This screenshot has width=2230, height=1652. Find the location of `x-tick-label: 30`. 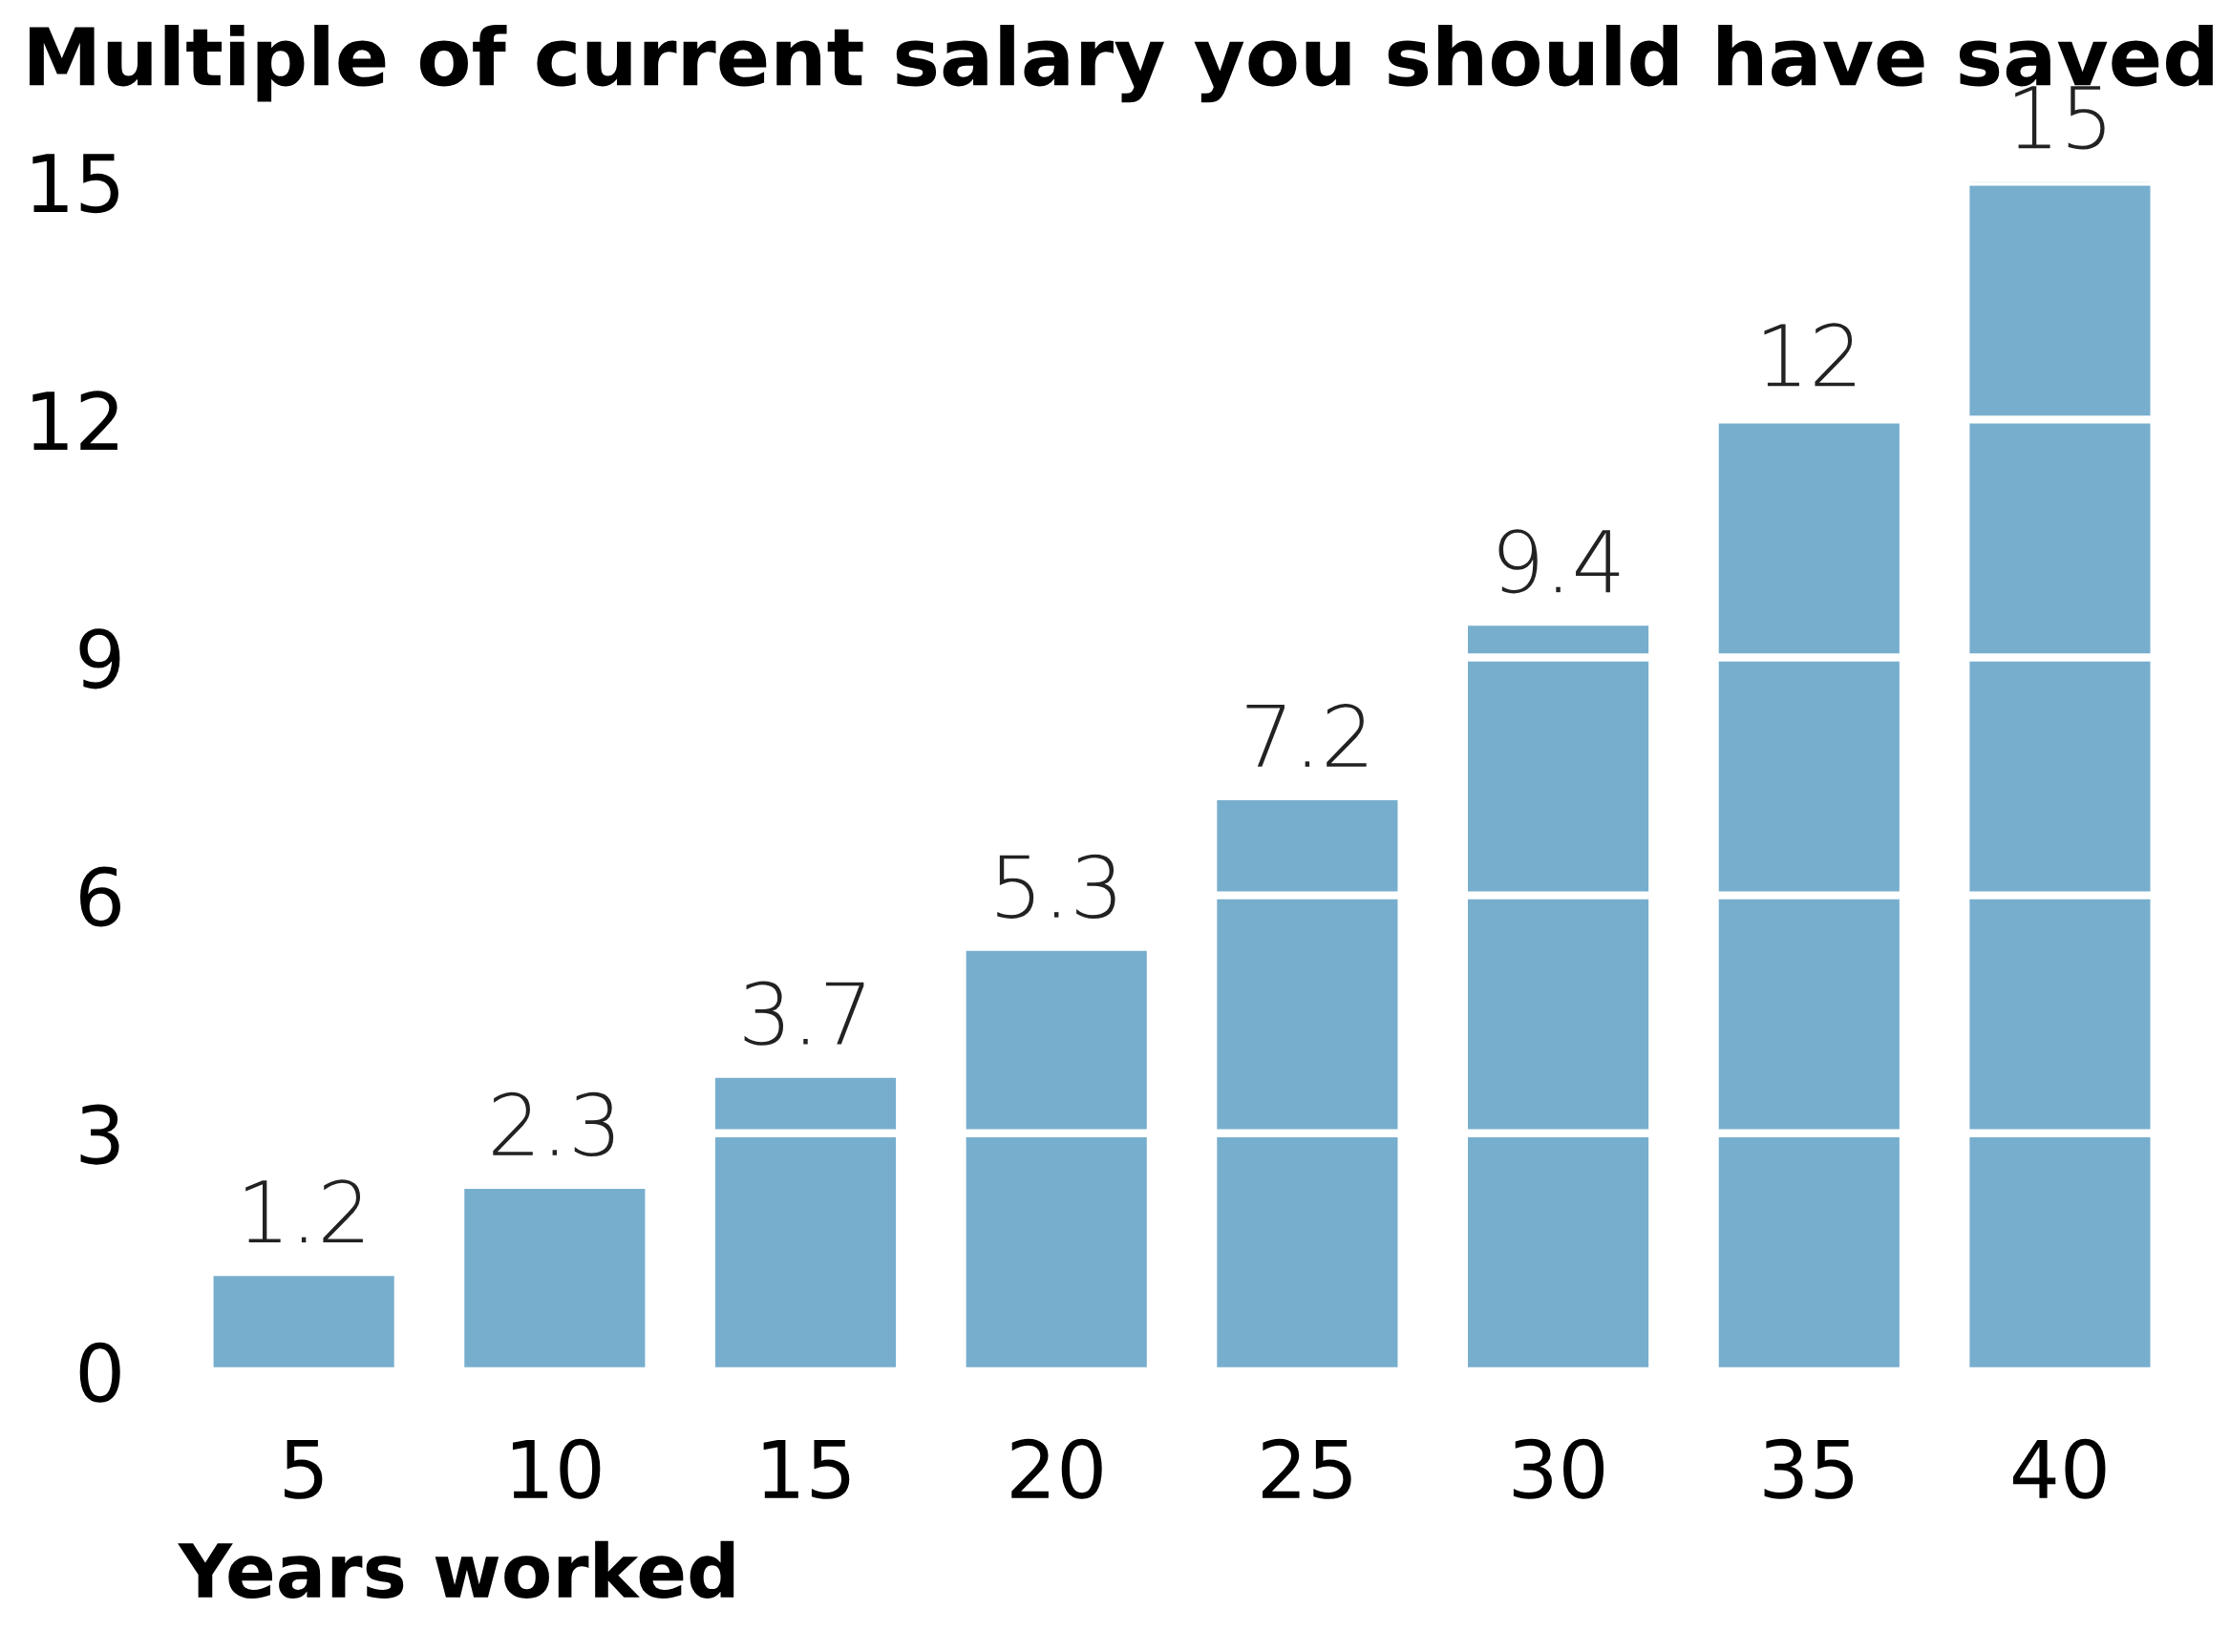

x-tick-label: 30 is located at coordinates (1558, 1468).